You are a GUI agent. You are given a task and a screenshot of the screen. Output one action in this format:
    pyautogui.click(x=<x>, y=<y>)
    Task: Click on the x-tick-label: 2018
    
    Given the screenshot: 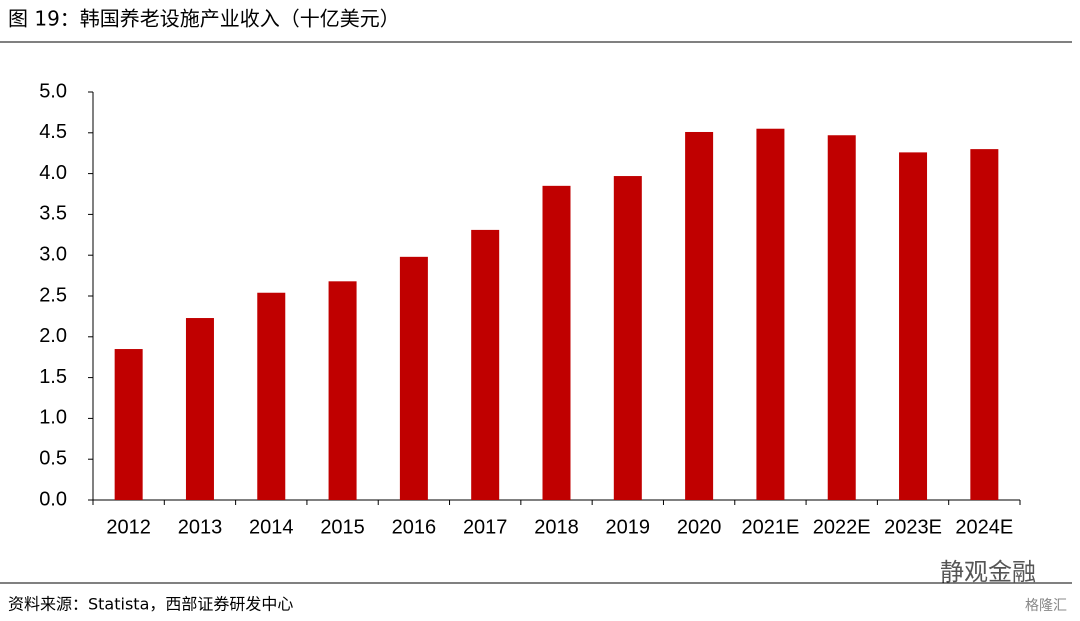 What is the action you would take?
    pyautogui.click(x=556, y=527)
    